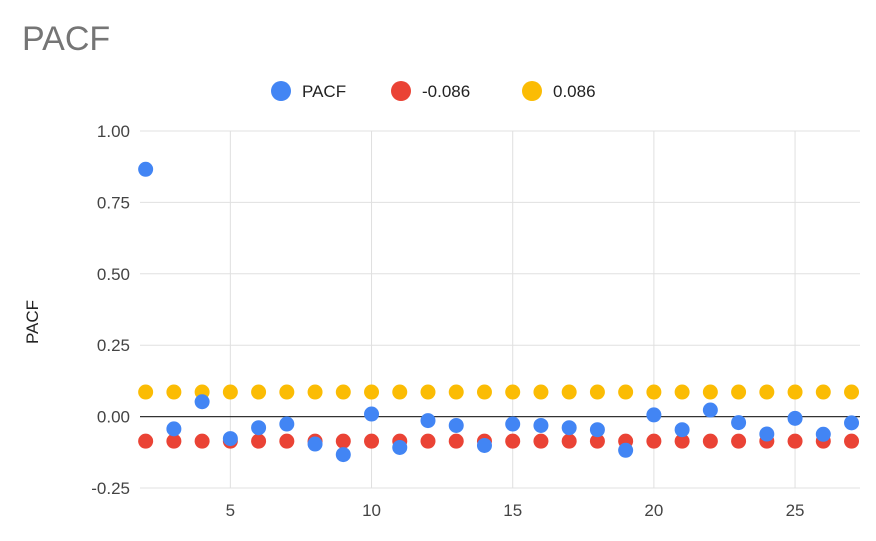  Describe the element at coordinates (66, 39) in the screenshot. I see `chart-title: PACF` at that location.